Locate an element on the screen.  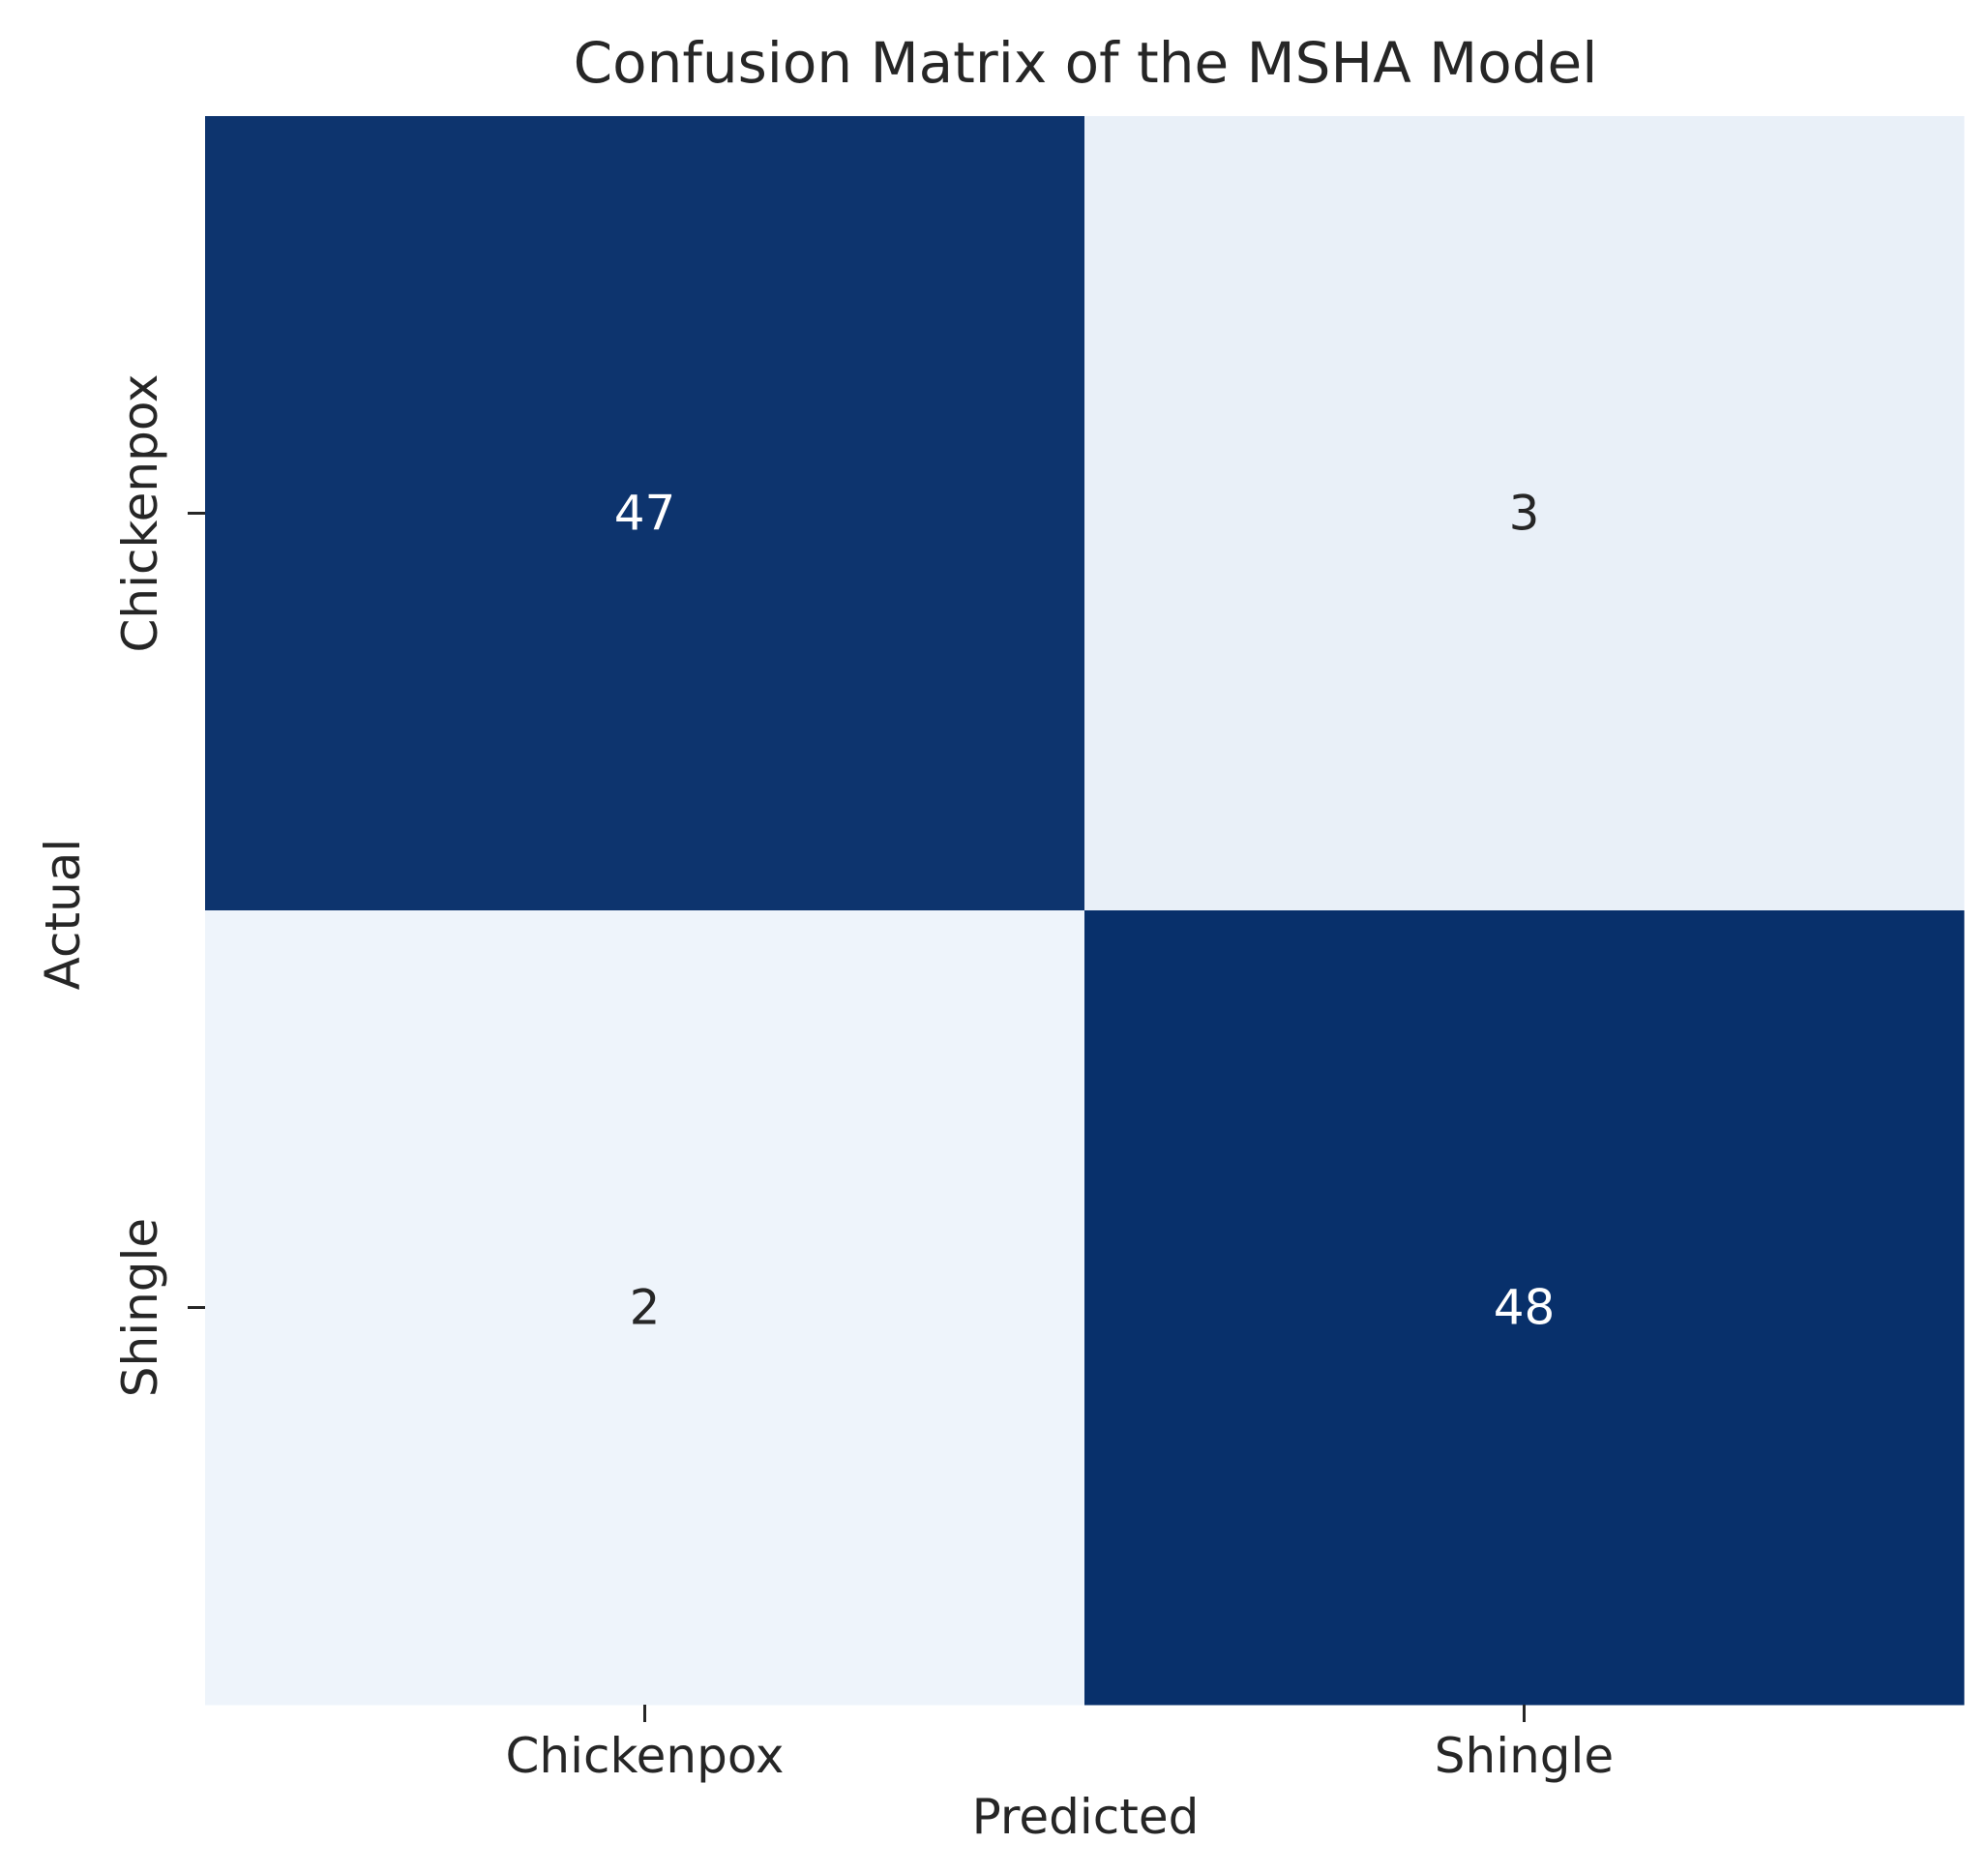
cell-value-label: 3 is located at coordinates (1524, 514).